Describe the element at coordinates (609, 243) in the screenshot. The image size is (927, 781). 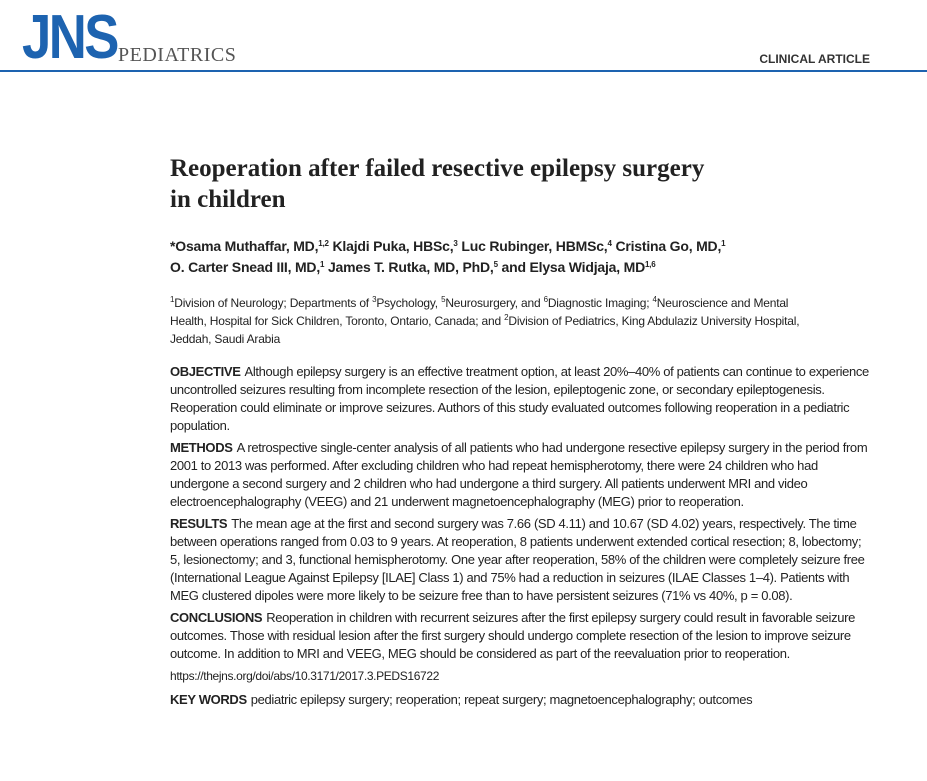
I see `author-affiliation-ref: 4` at that location.